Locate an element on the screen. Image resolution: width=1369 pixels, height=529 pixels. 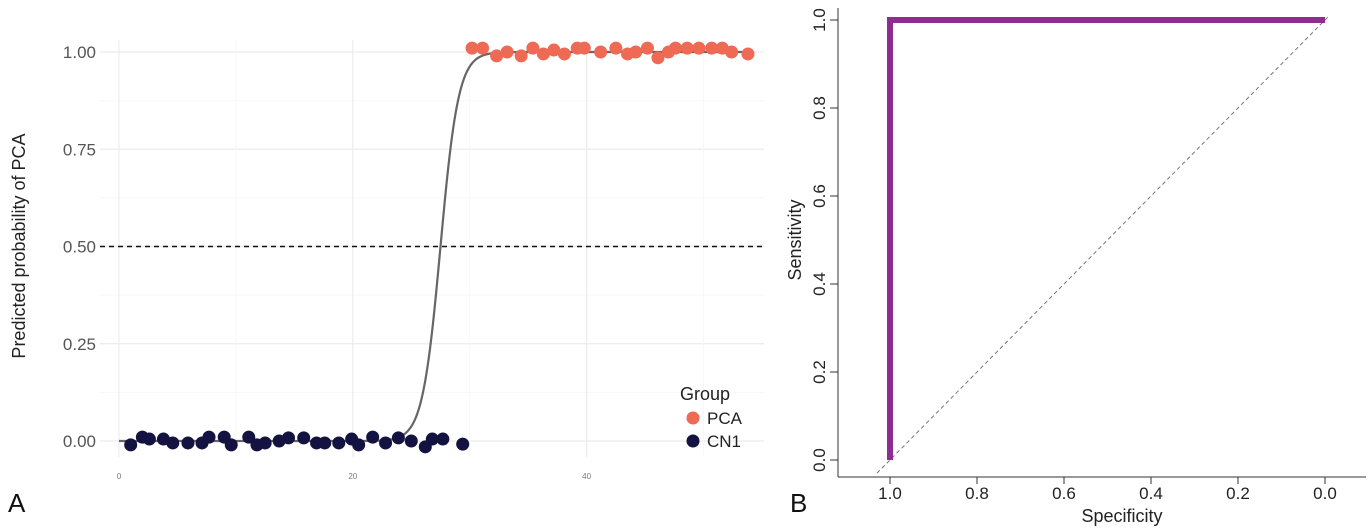
panel-b-y-ticks: 0.0 0.2 0.4 0.6 0.8 1.0 is located at coordinates (824, 240).